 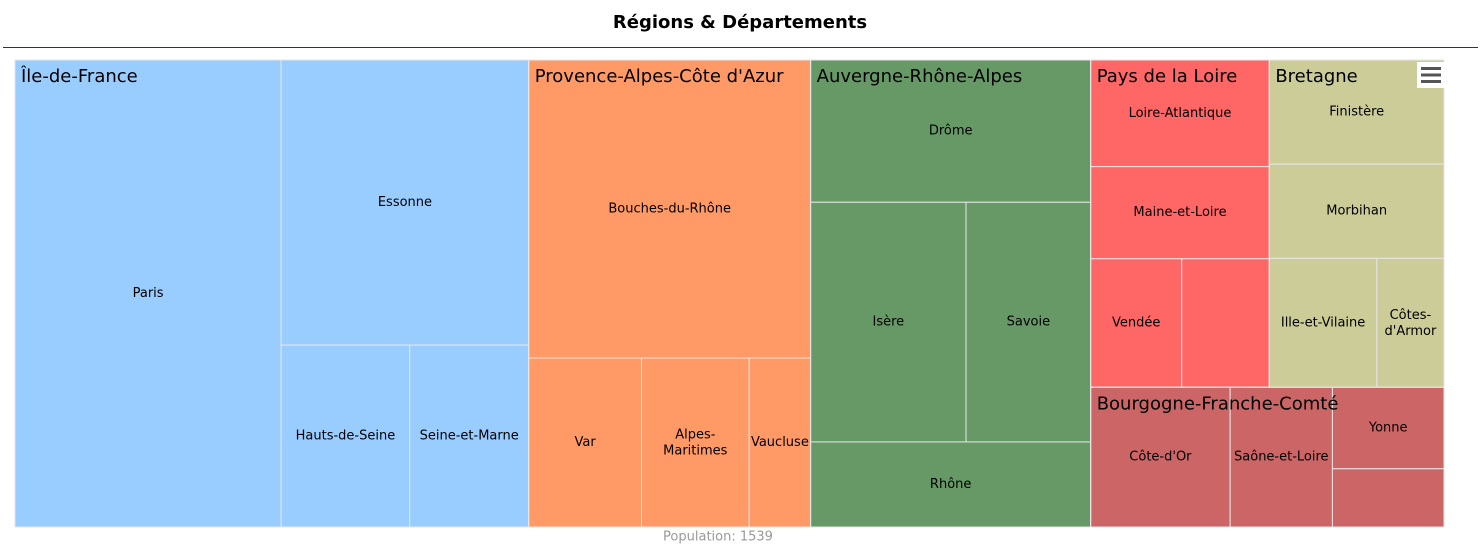 I want to click on menu-button, so click(x=1431, y=75).